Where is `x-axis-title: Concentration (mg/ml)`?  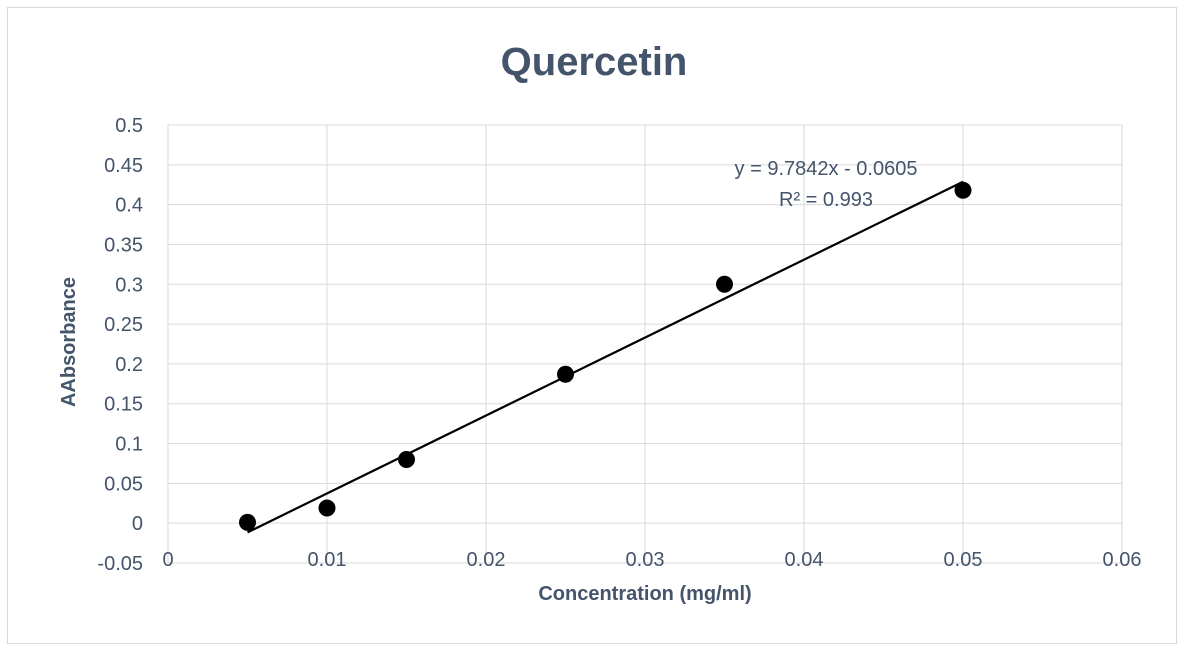
x-axis-title: Concentration (mg/ml) is located at coordinates (644, 594).